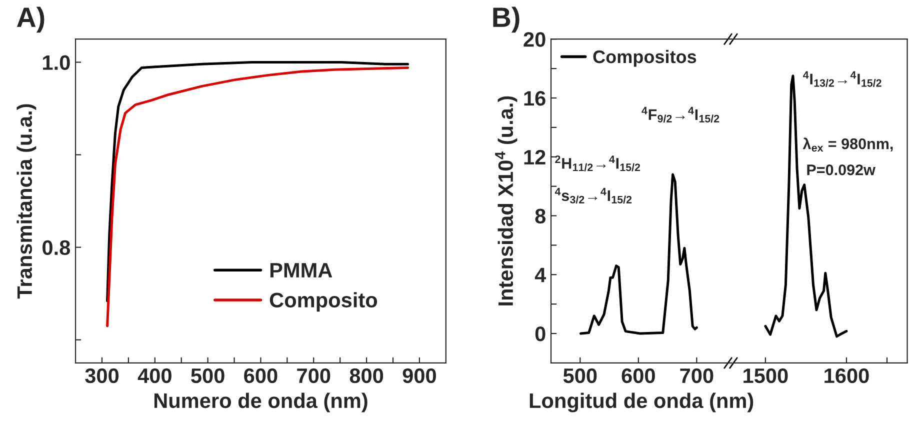 The height and width of the screenshot is (425, 910). I want to click on y-tick-label: 1.0, so click(56, 62).